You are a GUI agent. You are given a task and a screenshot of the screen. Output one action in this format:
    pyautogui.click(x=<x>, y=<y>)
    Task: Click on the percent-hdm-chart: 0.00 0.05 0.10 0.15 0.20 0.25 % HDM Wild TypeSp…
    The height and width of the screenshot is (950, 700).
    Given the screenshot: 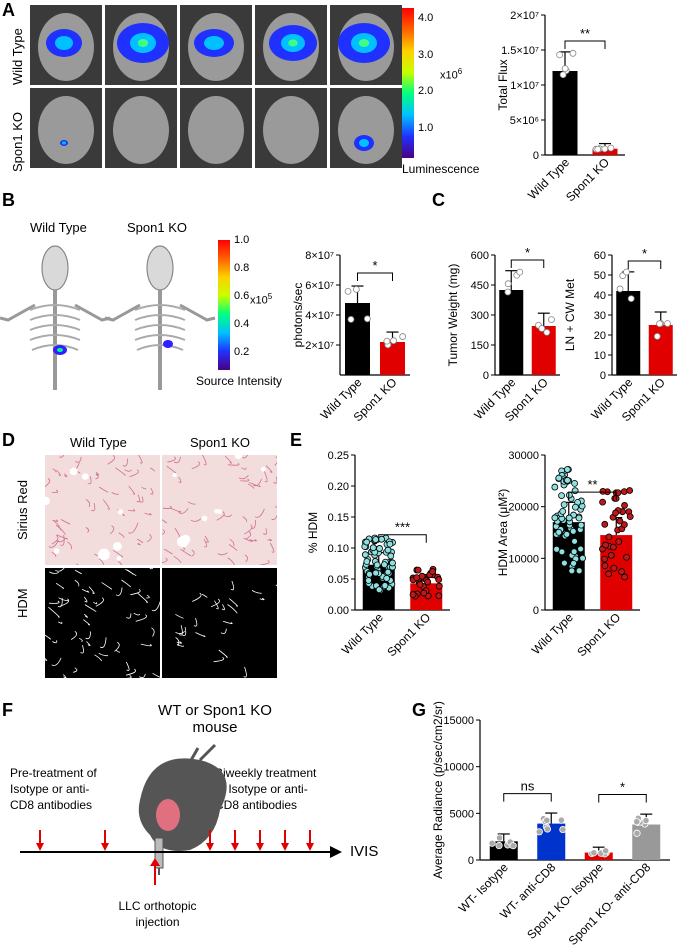 What is the action you would take?
    pyautogui.click(x=378, y=554)
    